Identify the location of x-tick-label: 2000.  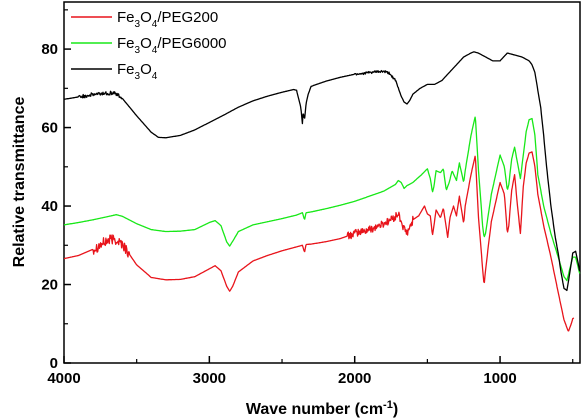
(354, 378).